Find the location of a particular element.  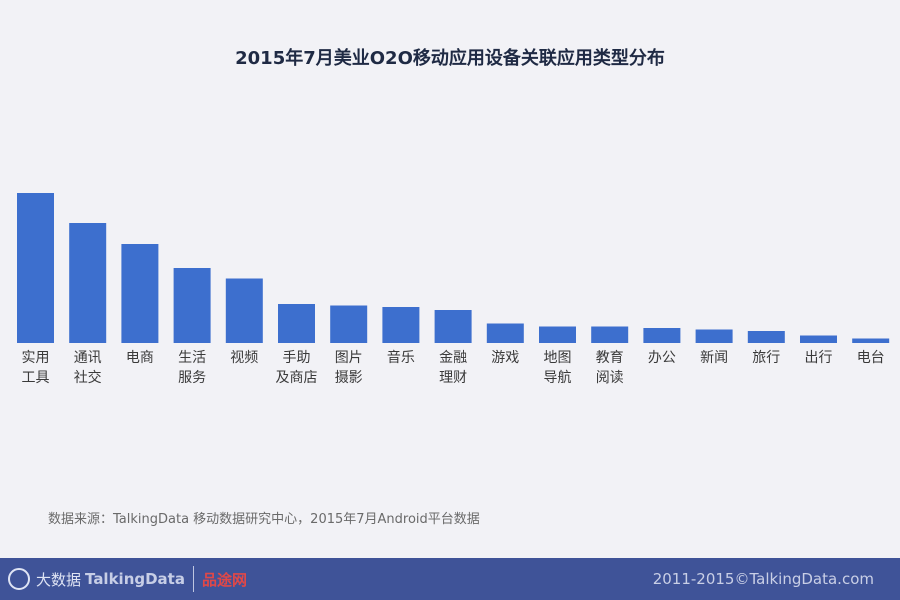

watermark-logo: 品途网 is located at coordinates (224, 579).